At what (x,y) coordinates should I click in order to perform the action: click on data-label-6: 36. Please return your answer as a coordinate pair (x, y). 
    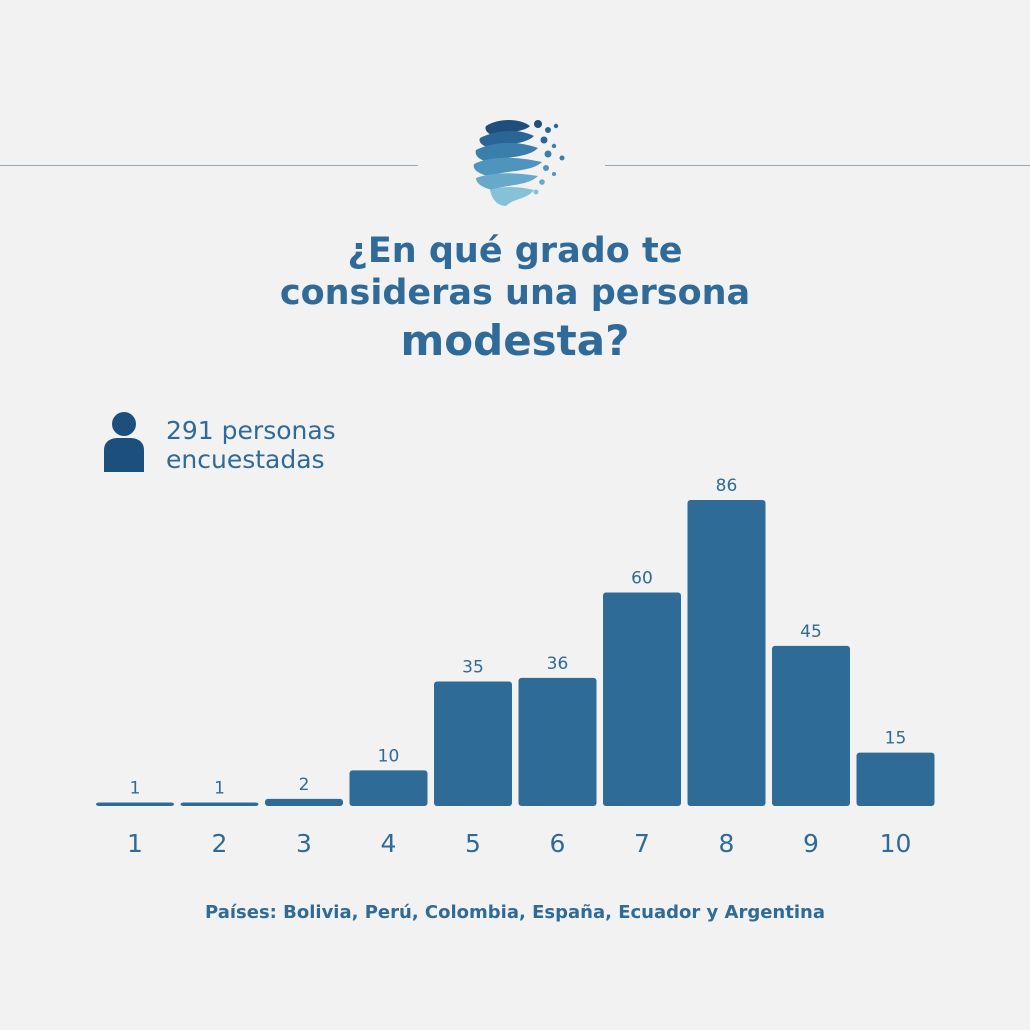
    Looking at the image, I should click on (558, 664).